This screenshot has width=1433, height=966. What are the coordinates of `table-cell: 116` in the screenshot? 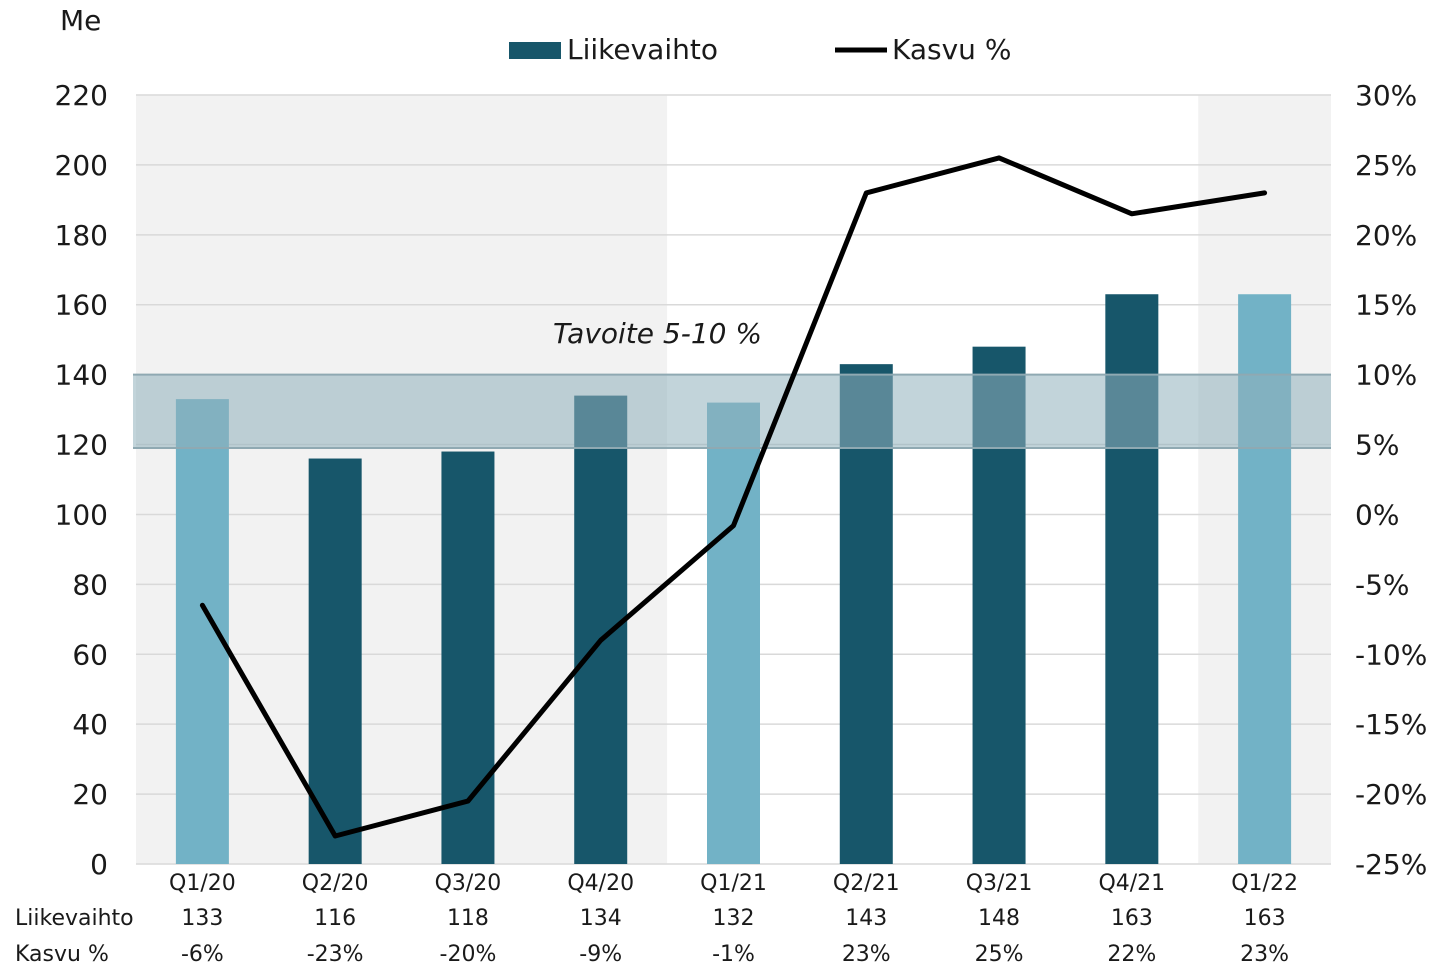 It's located at (335, 918).